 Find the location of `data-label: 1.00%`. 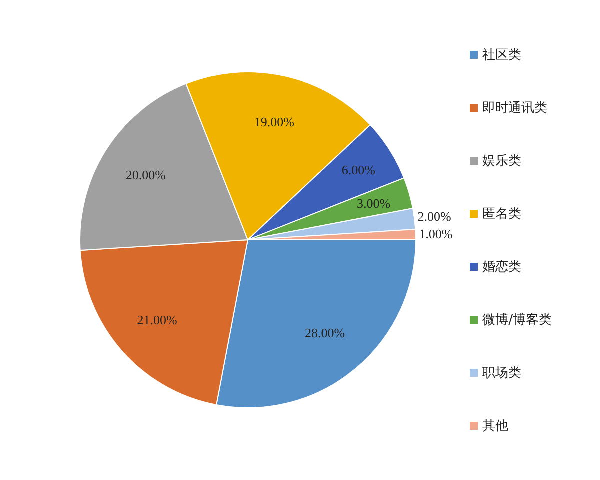

data-label: 1.00% is located at coordinates (436, 234).